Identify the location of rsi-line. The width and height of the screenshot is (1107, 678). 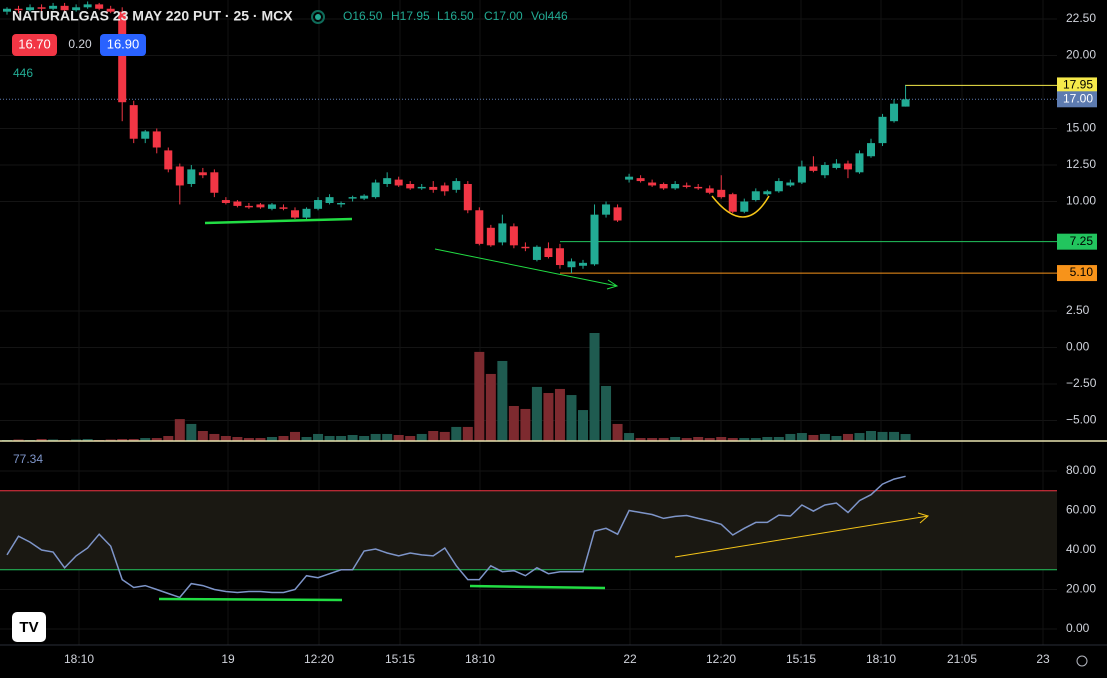
(456, 537).